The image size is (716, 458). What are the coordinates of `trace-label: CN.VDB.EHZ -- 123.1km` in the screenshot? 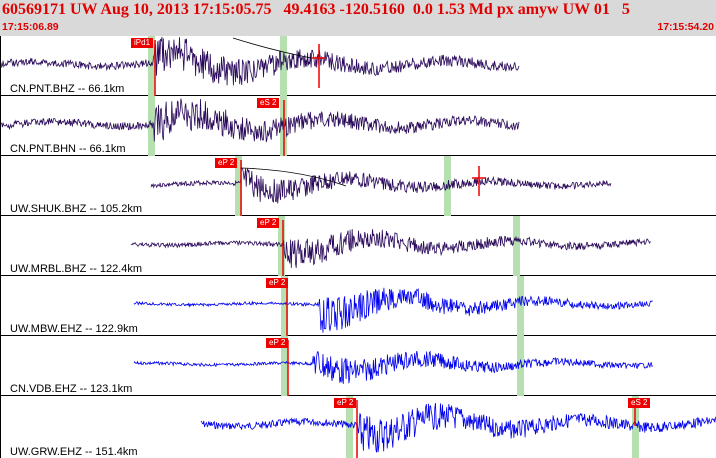 It's located at (71, 389).